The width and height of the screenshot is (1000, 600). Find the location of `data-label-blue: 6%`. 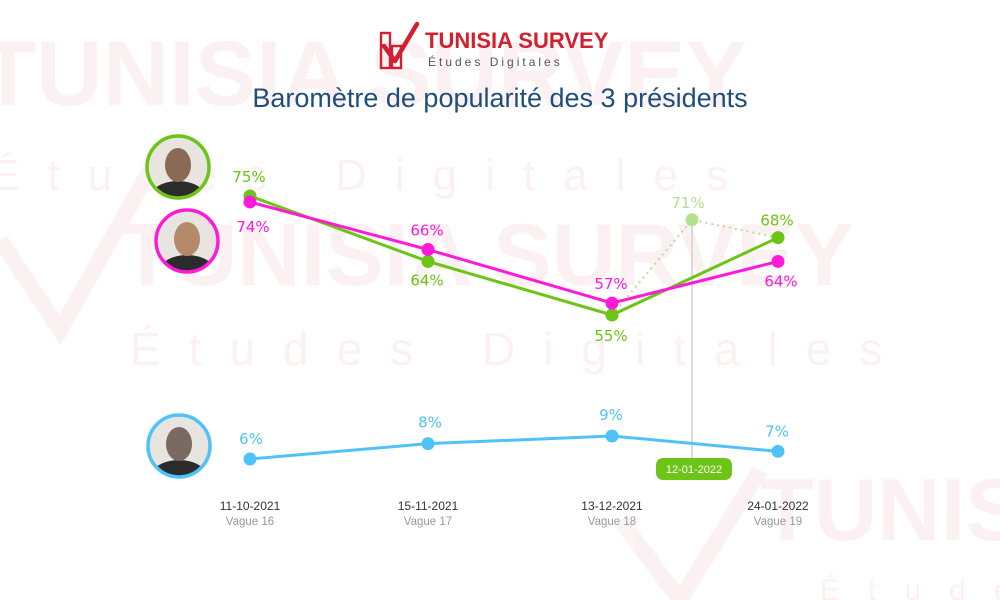

data-label-blue: 6% is located at coordinates (251, 439).